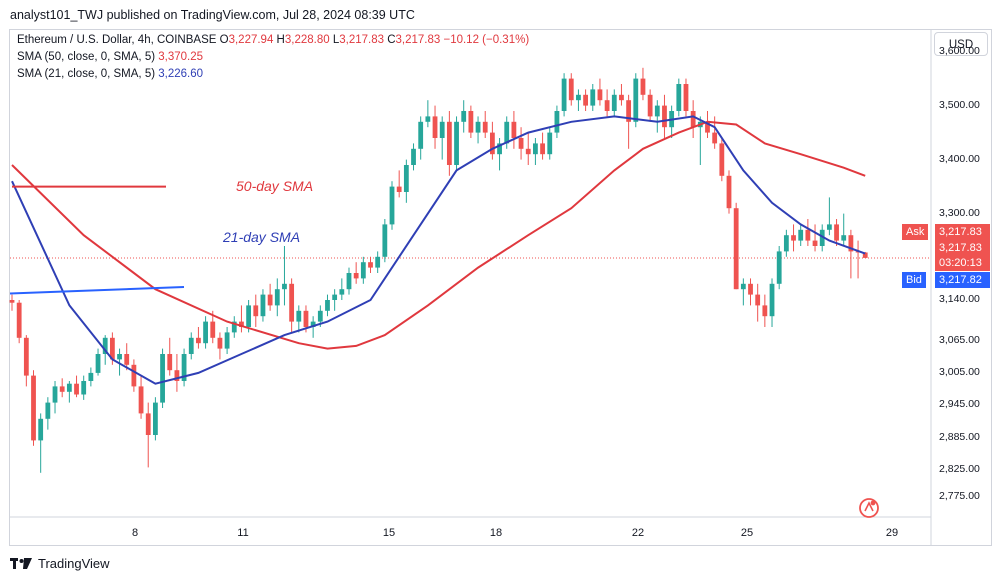 The image size is (1003, 581). What do you see at coordinates (959, 50) in the screenshot?
I see `price-tick-label: 3,600.00` at bounding box center [959, 50].